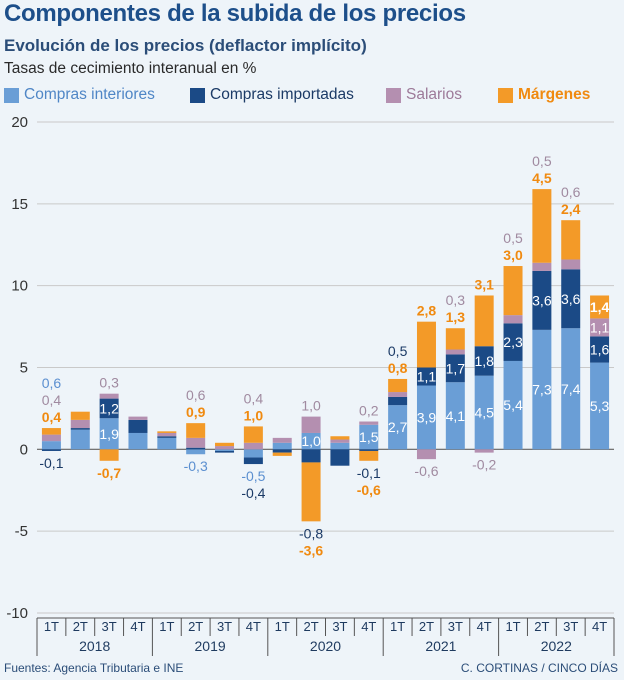  Describe the element at coordinates (253, 476) in the screenshot. I see `data-label: -0,5` at that location.